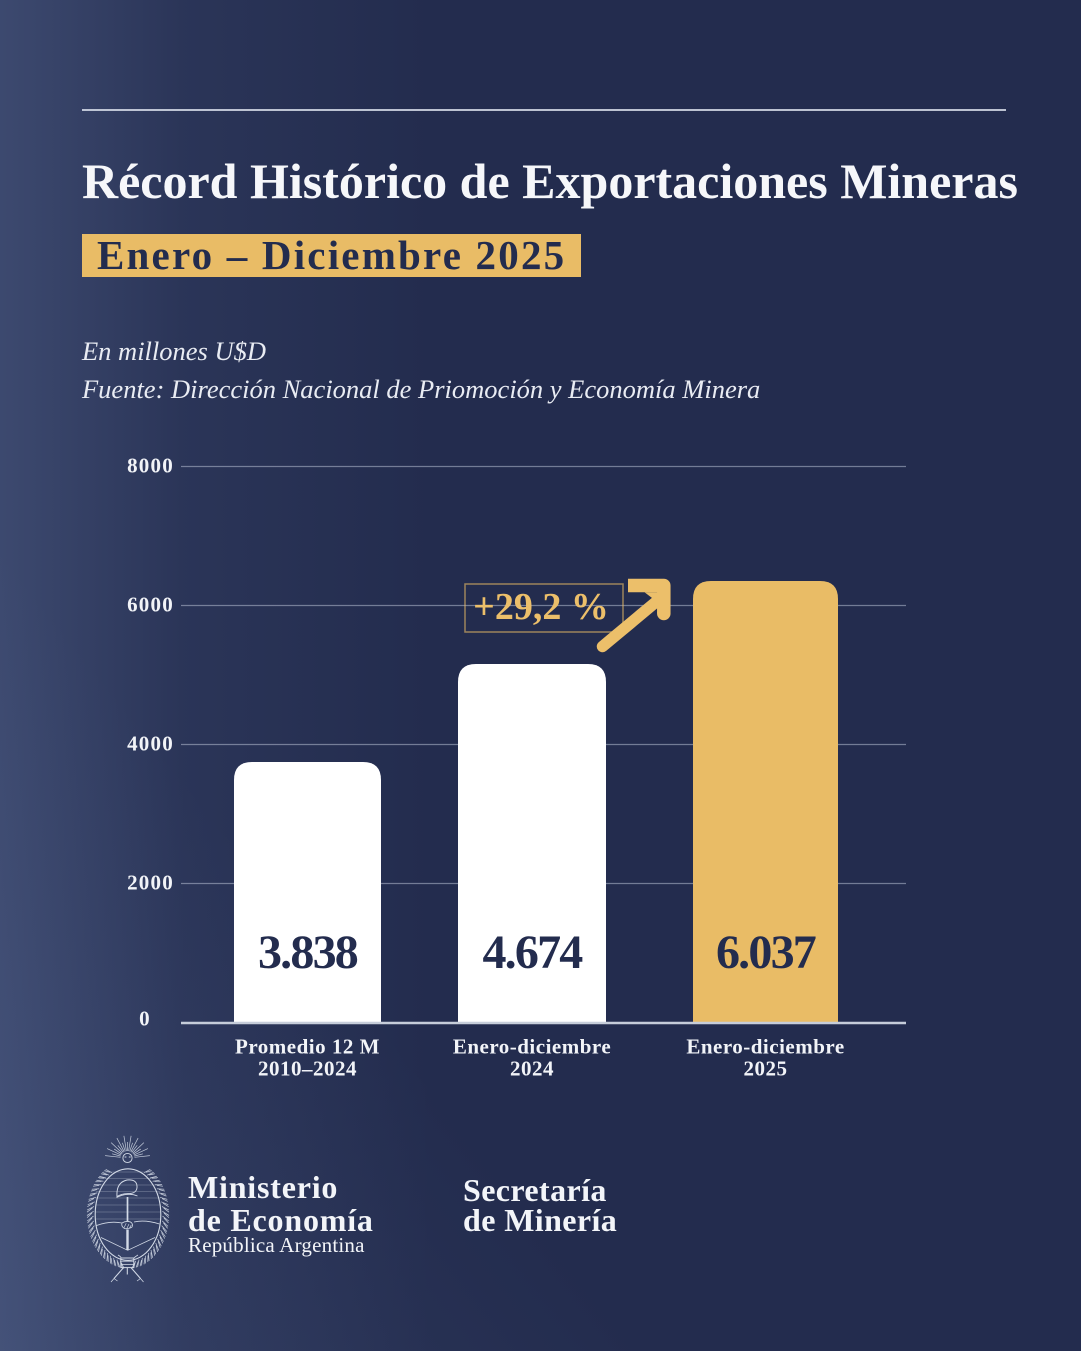 The image size is (1081, 1351). Describe the element at coordinates (766, 952) in the screenshot. I see `svg-text: 6.037` at that location.